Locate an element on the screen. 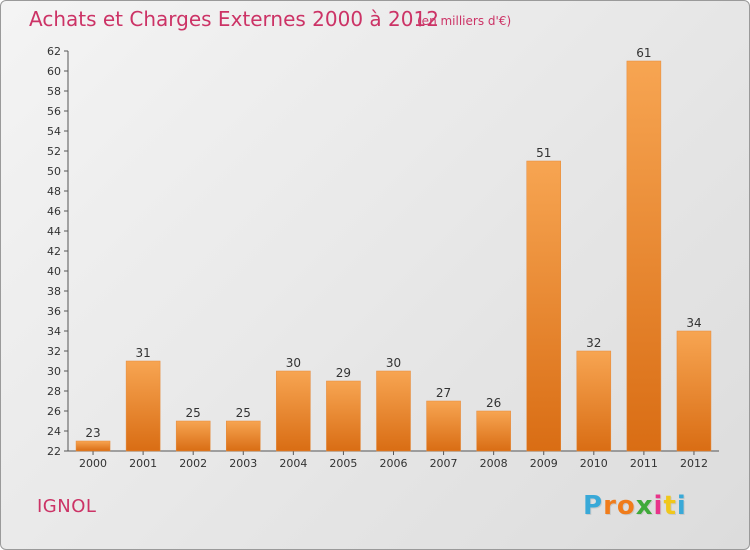 Image resolution: width=750 pixels, height=550 pixels. x-tick-label: 2006 is located at coordinates (394, 463).